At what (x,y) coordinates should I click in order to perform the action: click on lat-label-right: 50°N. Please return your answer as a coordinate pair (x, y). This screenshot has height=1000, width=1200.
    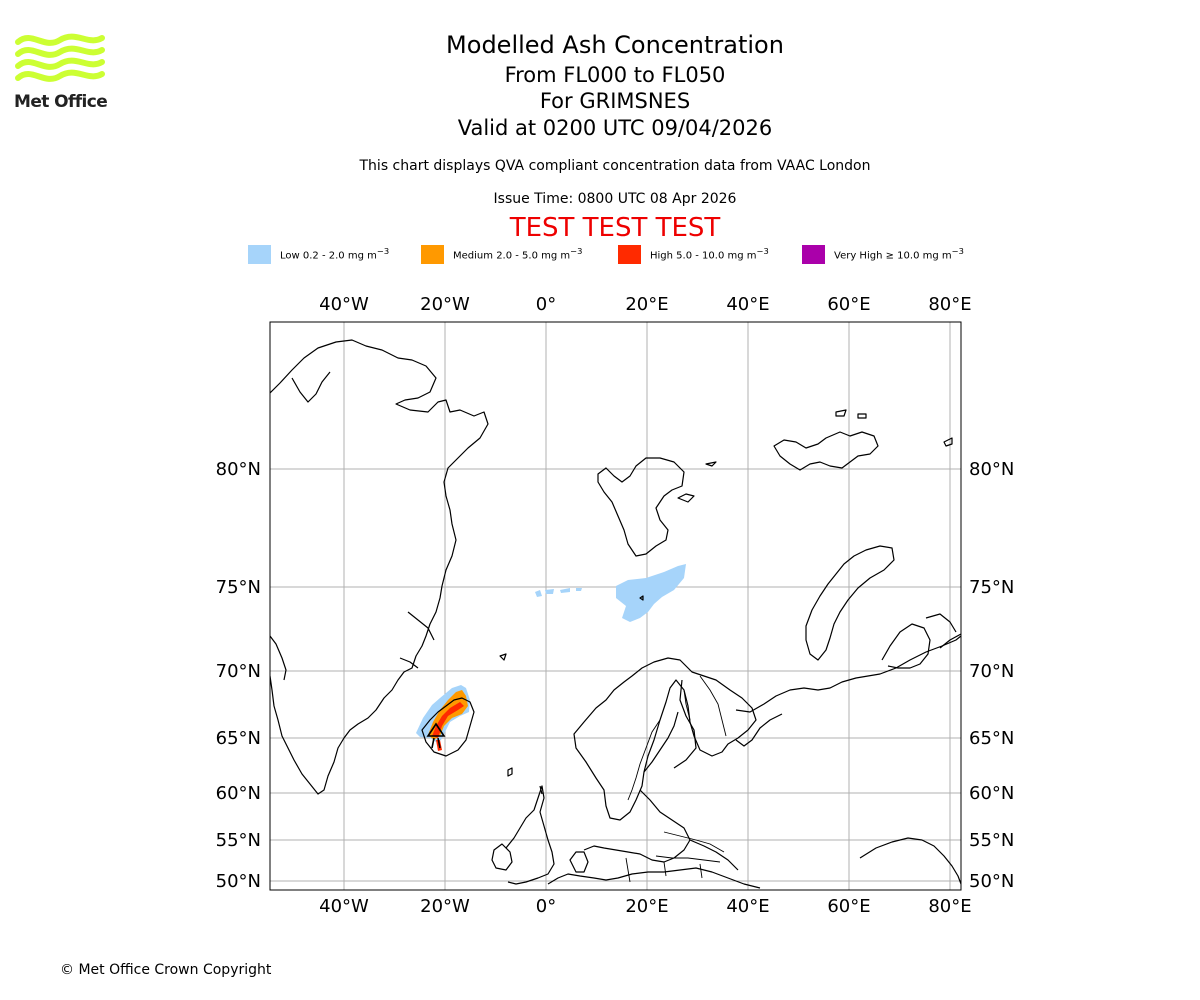
    Looking at the image, I should click on (991, 881).